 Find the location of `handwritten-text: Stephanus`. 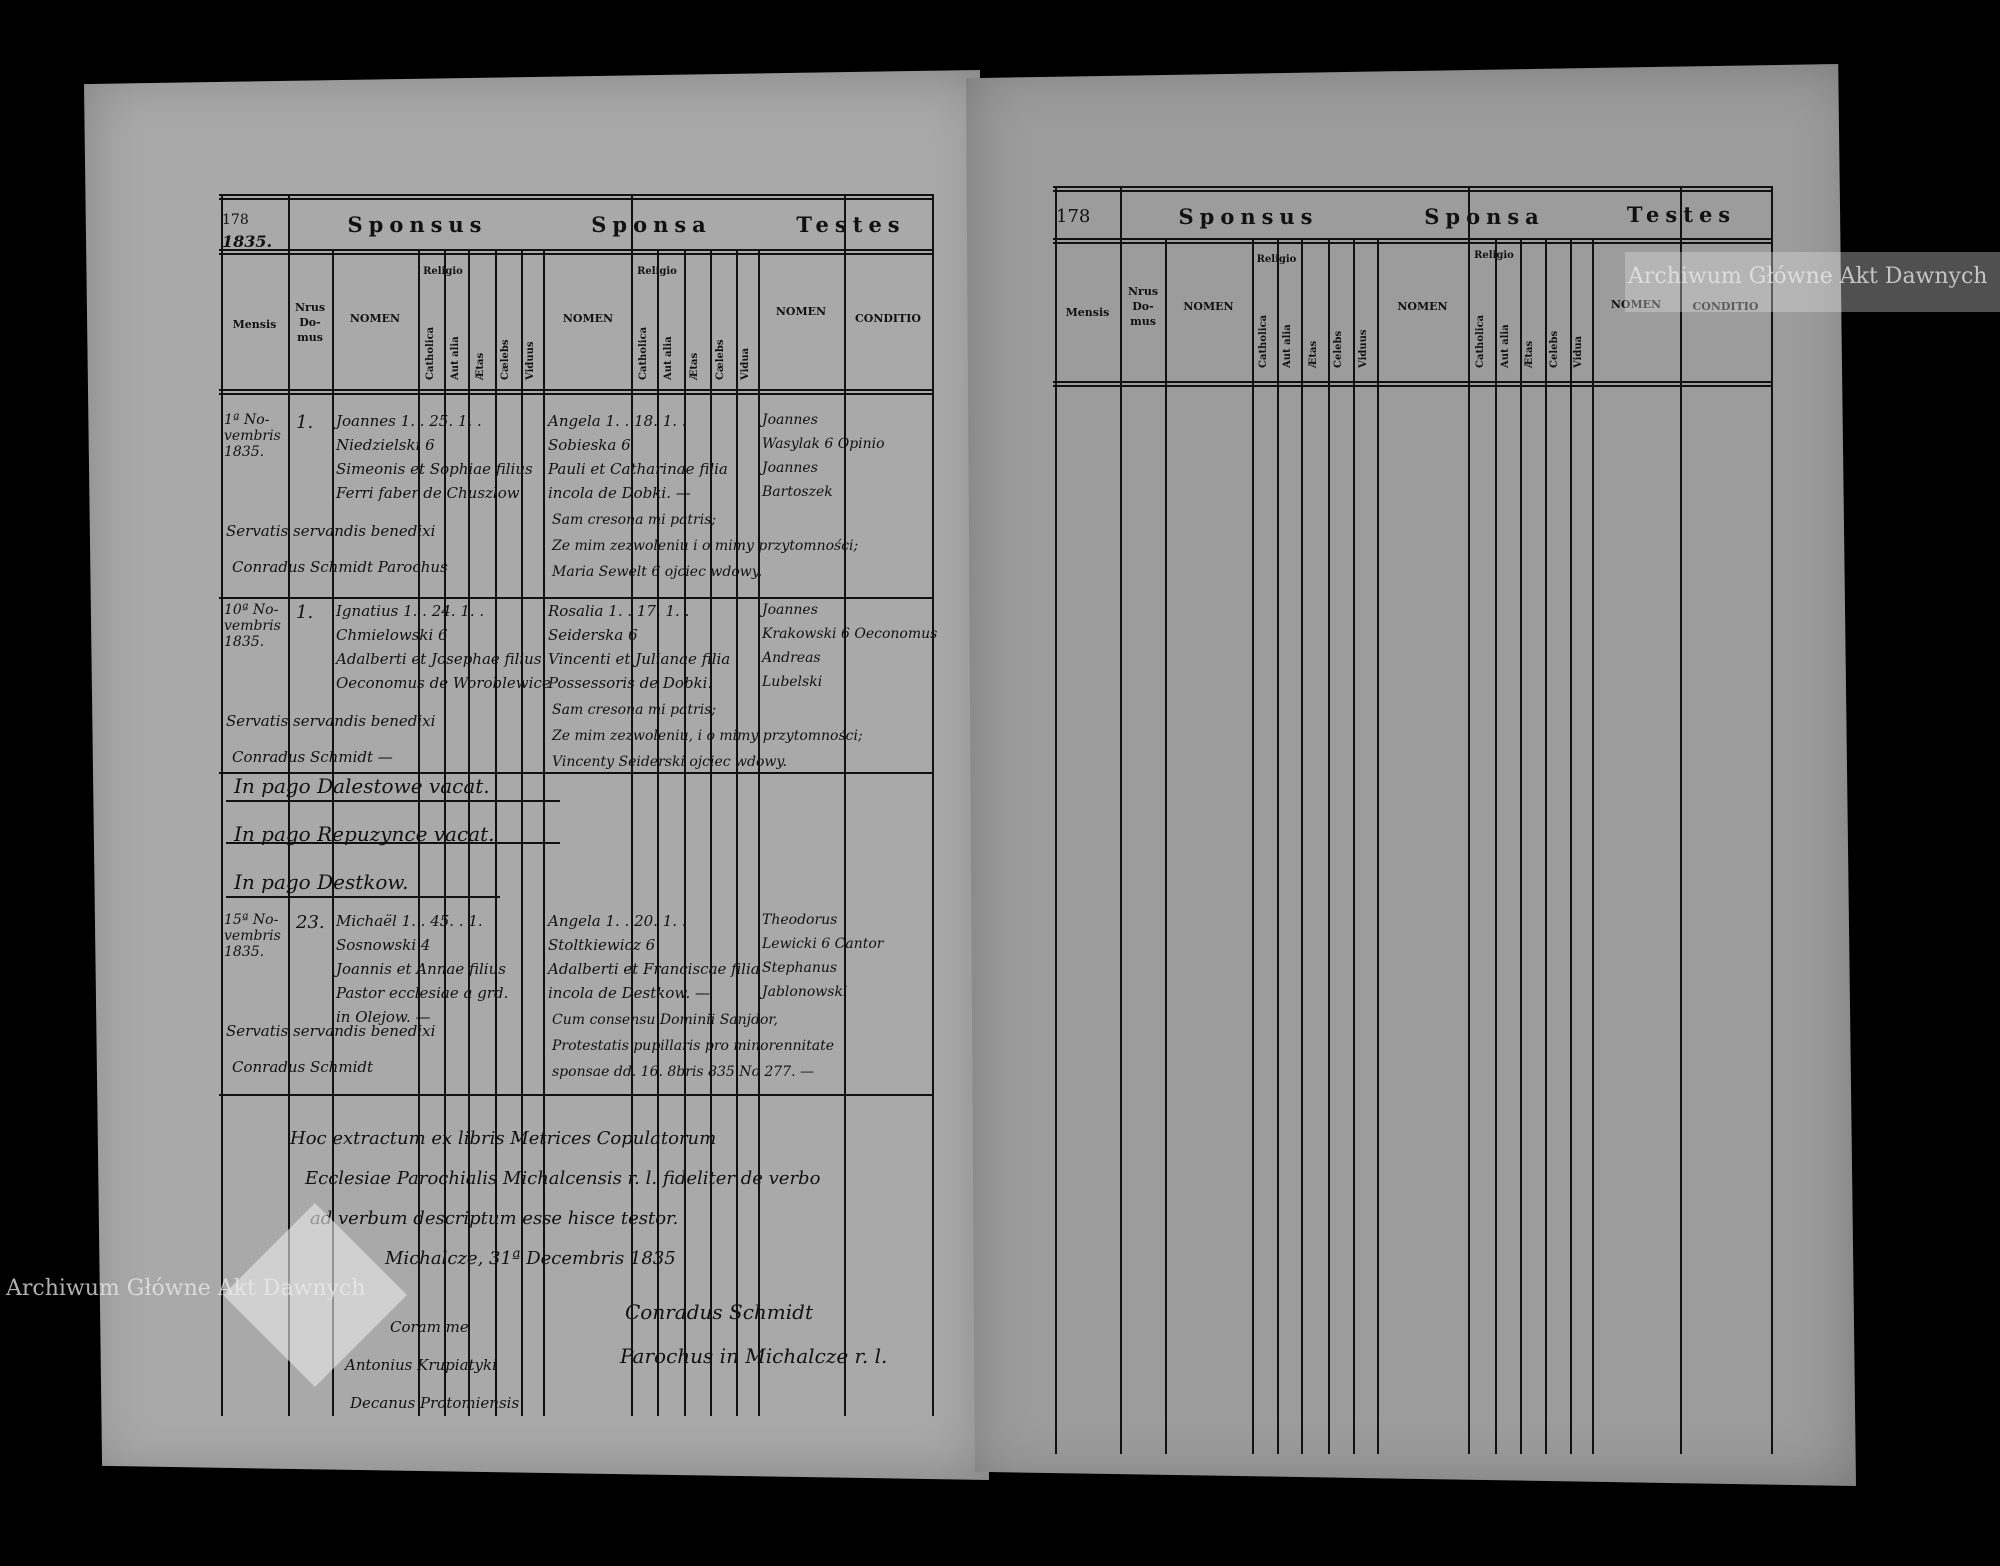

handwritten-text: Stephanus is located at coordinates (800, 968).